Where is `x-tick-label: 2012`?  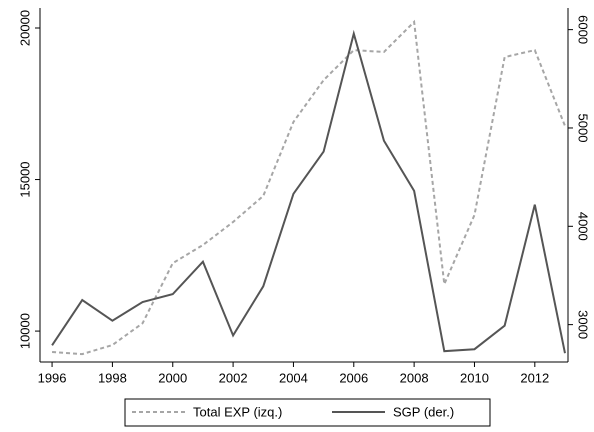 x-tick-label: 2012 is located at coordinates (534, 377).